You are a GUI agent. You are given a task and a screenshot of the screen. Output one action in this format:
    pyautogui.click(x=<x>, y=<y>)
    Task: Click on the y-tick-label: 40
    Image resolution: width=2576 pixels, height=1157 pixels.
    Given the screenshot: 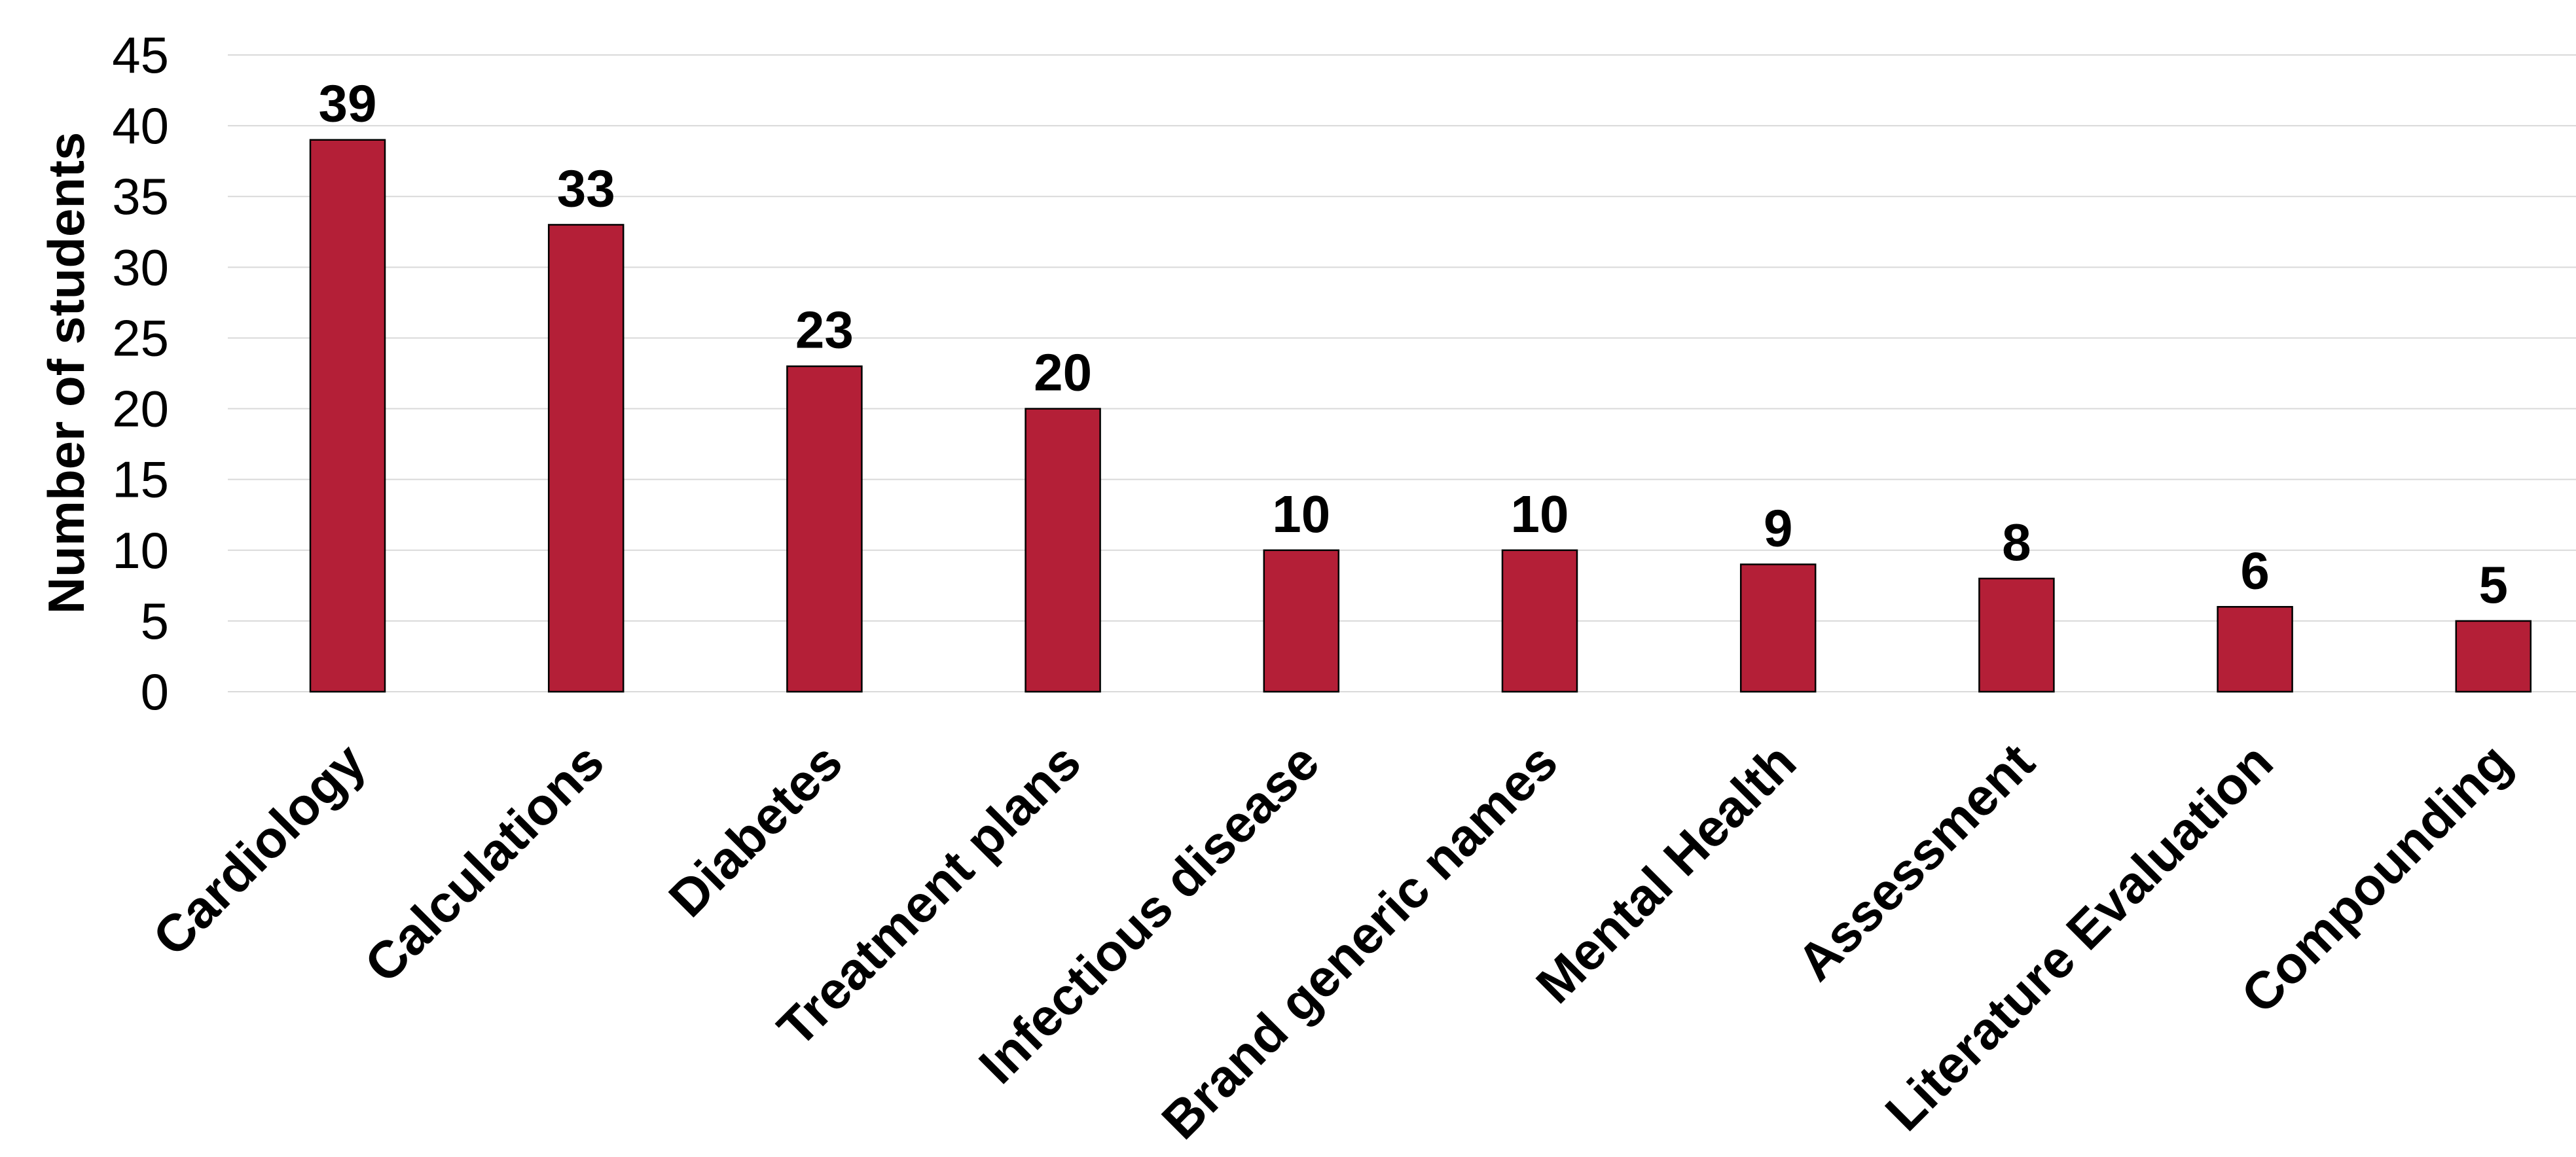 What is the action you would take?
    pyautogui.click(x=140, y=125)
    